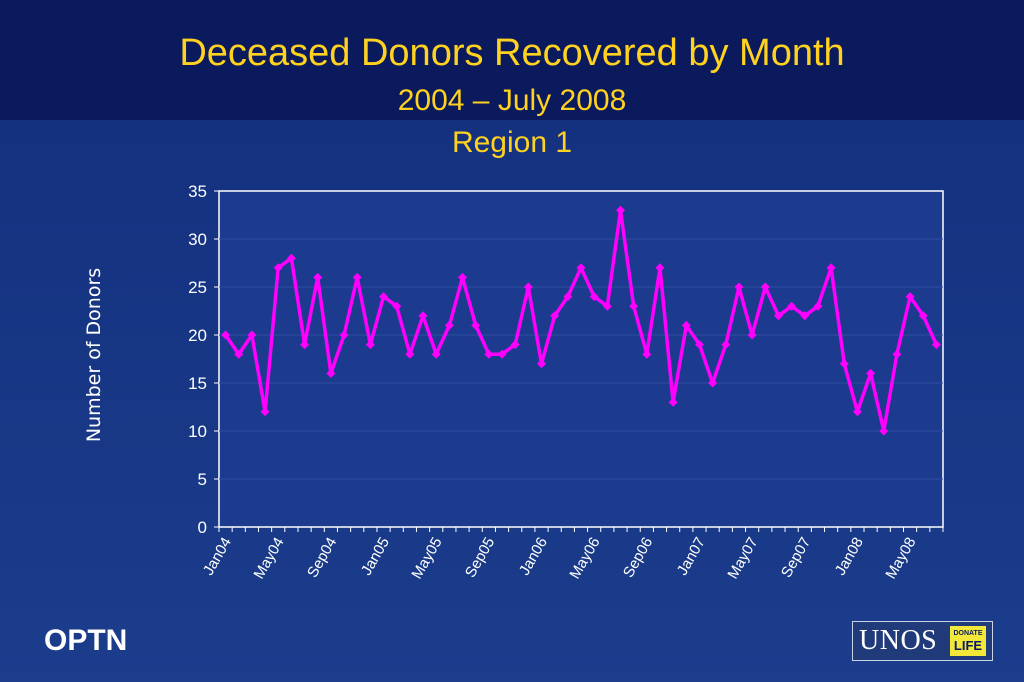  I want to click on y-tick-label: 10, so click(197, 431).